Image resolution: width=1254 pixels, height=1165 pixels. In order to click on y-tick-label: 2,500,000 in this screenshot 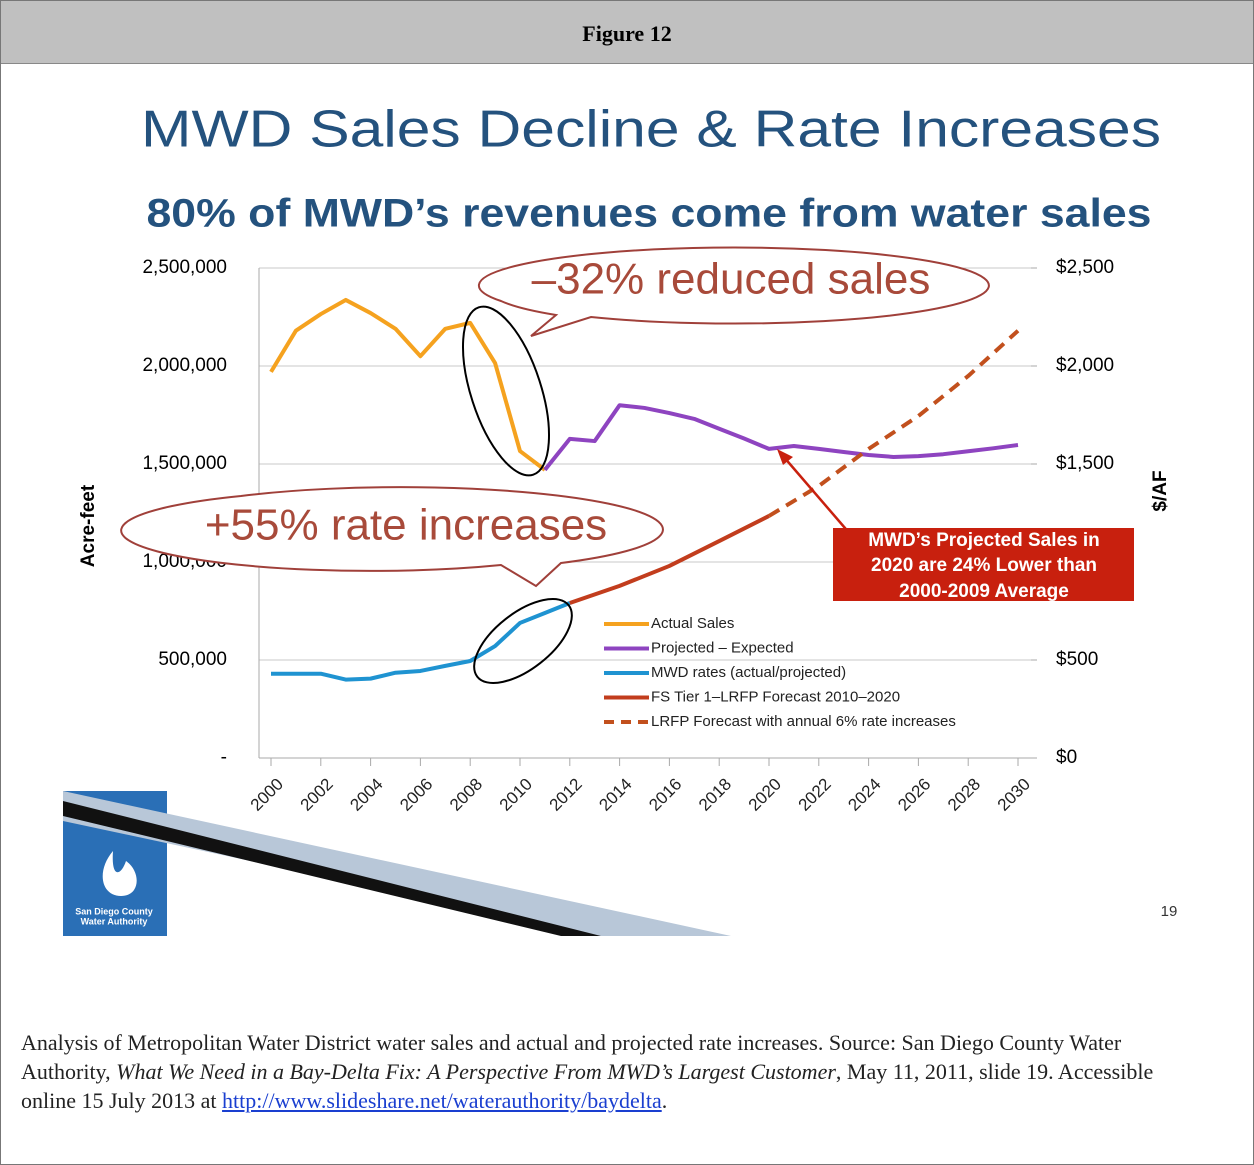, I will do `click(184, 267)`.